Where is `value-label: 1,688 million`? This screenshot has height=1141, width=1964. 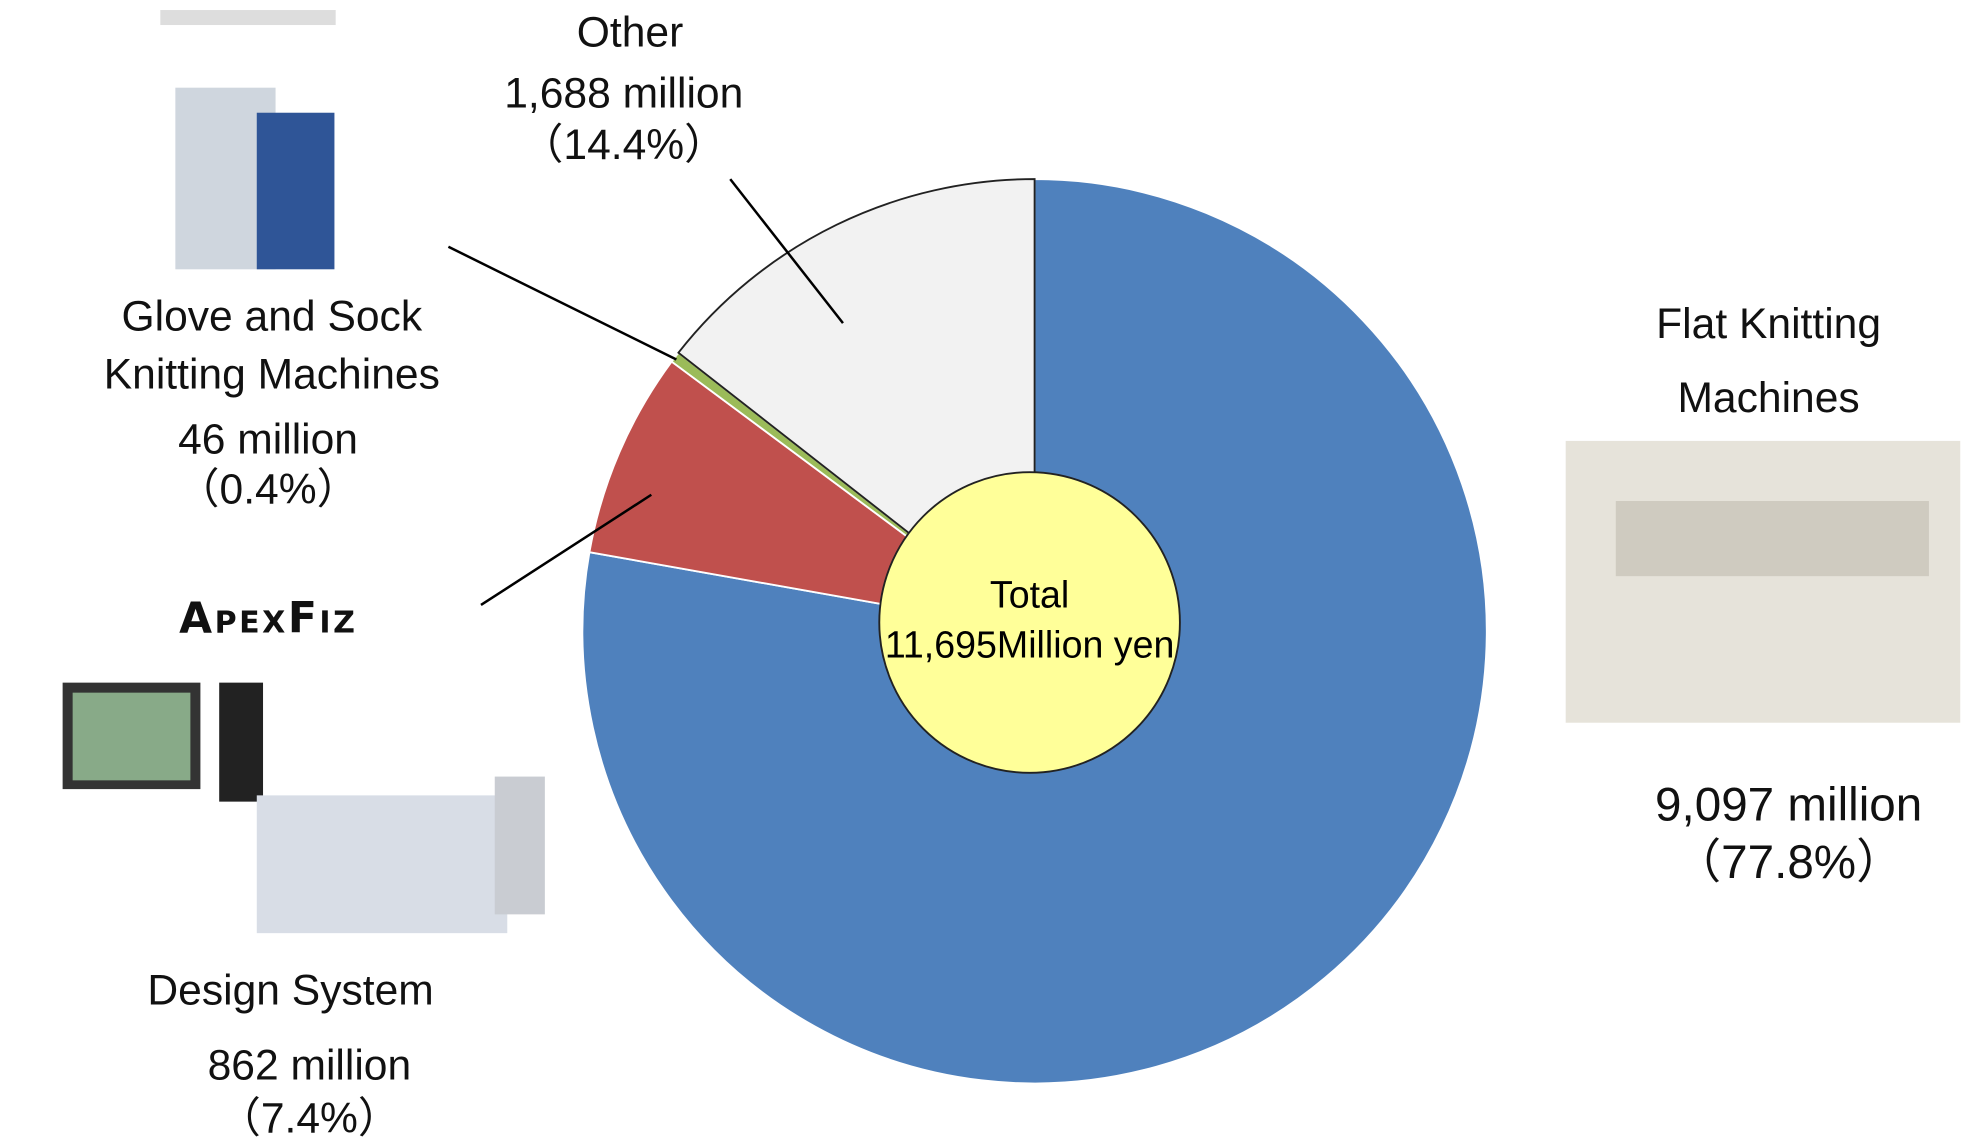 value-label: 1,688 million is located at coordinates (624, 94).